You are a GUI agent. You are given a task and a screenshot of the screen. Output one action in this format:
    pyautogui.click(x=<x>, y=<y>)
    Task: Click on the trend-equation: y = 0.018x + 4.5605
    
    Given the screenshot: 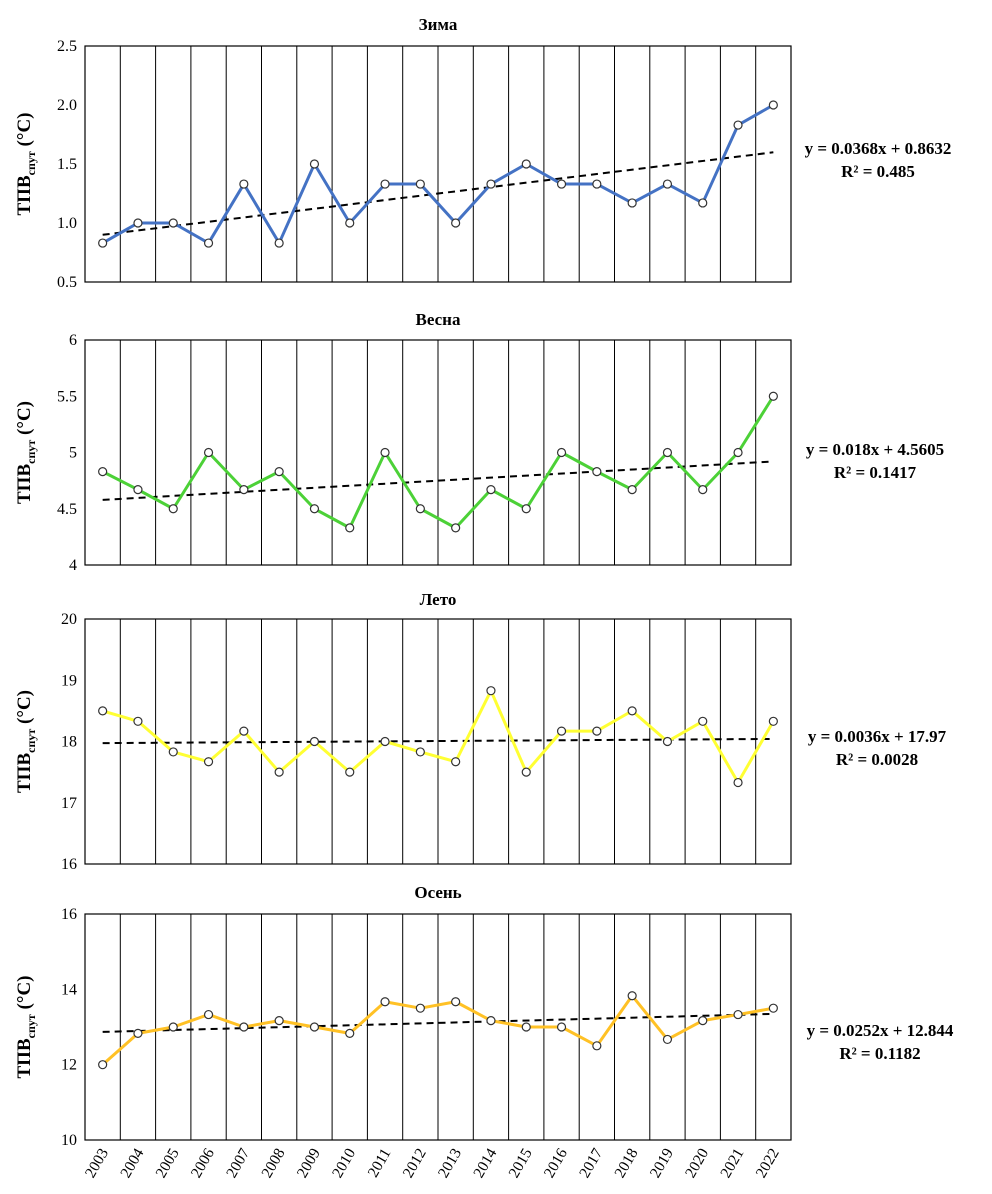 What is the action you would take?
    pyautogui.click(x=875, y=449)
    